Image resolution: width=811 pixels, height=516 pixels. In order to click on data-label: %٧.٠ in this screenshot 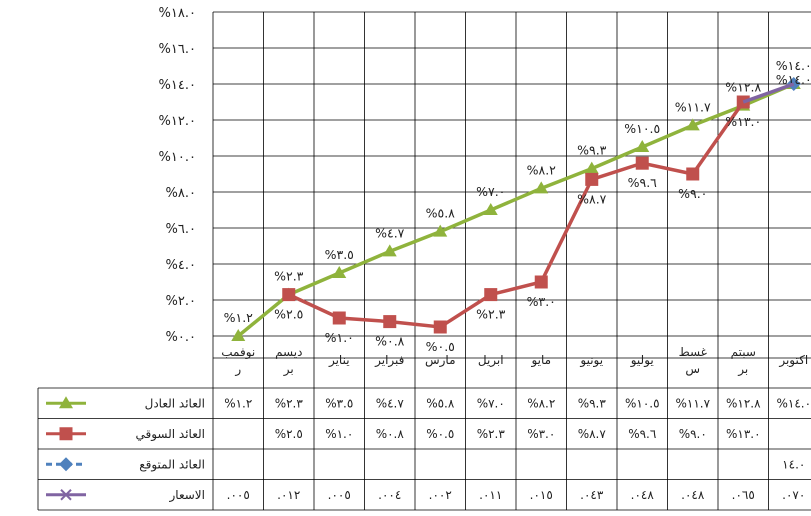, I will do `click(490, 191)`.